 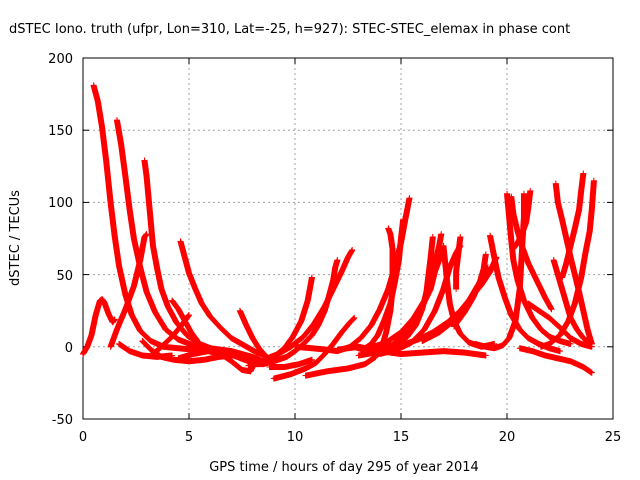 What do you see at coordinates (350, 437) in the screenshot?
I see `x-tick-labels: 0 5 10 15 20 25` at bounding box center [350, 437].